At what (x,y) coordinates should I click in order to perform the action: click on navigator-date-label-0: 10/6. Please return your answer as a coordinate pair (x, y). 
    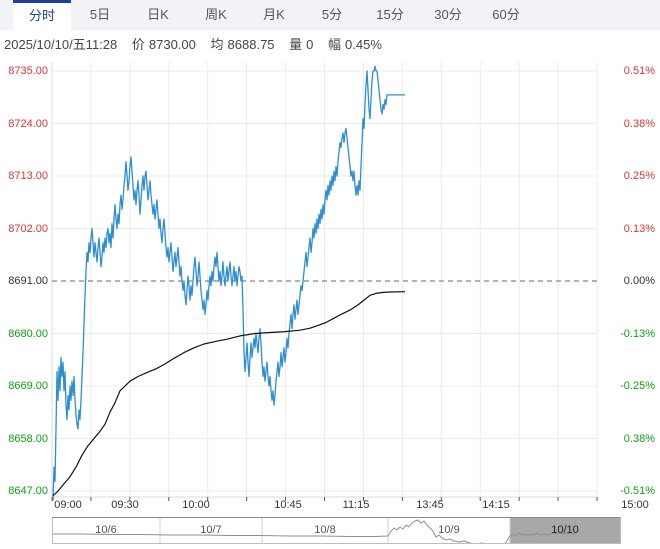
    Looking at the image, I should click on (106, 530).